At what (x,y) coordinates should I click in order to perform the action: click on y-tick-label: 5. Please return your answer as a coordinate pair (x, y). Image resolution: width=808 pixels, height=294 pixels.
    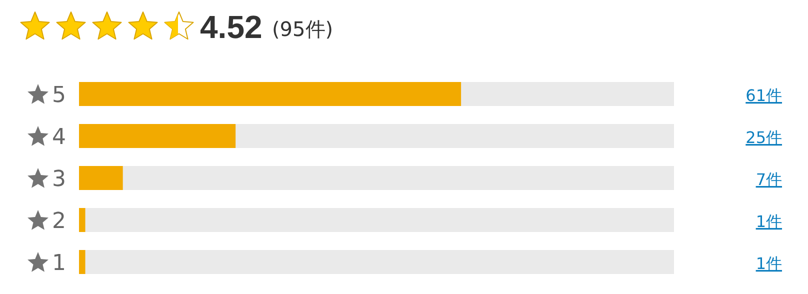
    Looking at the image, I should click on (59, 95).